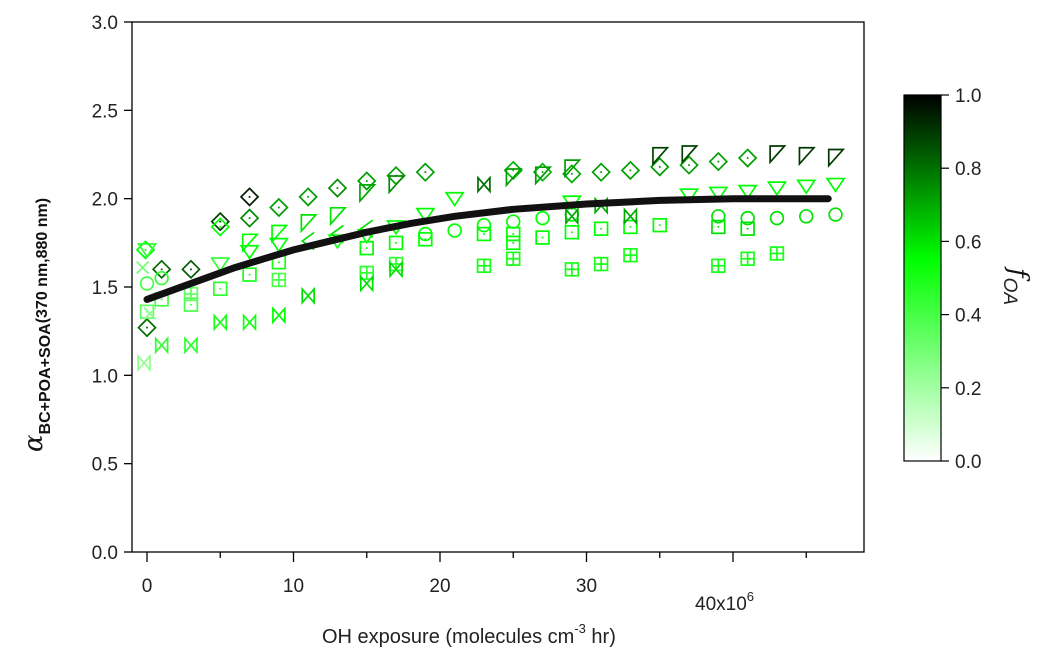  Describe the element at coordinates (601, 637) in the screenshot. I see `x-axis-title-tail: hr)` at that location.